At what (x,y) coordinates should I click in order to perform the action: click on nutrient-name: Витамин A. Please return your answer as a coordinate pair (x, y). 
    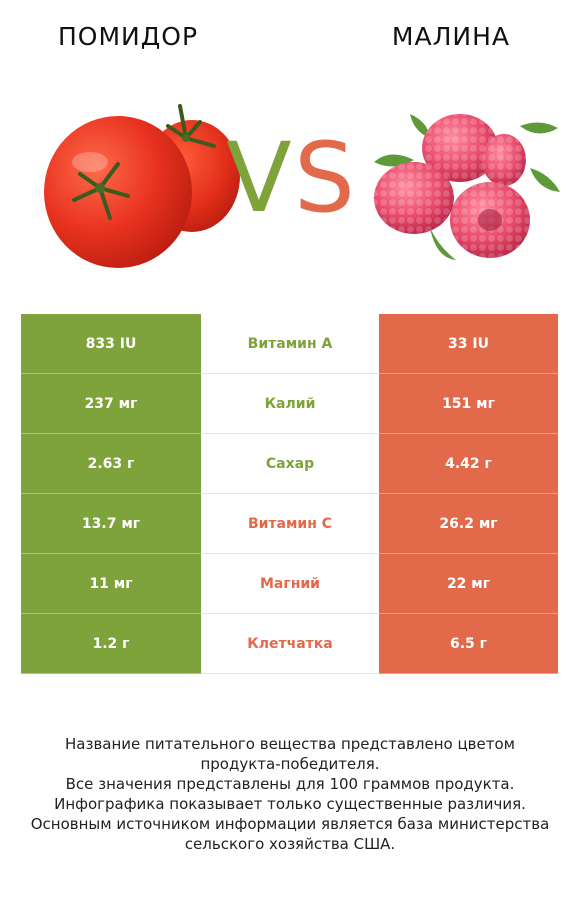
    Looking at the image, I should click on (290, 344).